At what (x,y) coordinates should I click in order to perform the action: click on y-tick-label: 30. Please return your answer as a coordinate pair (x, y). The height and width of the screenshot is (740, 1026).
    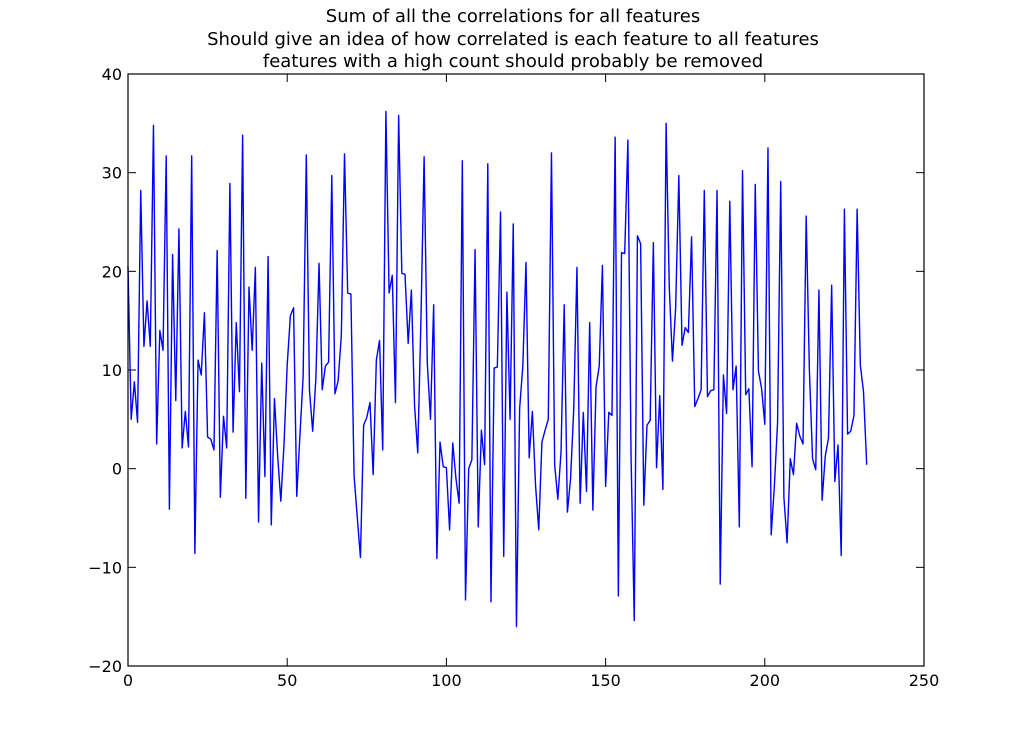
    Looking at the image, I should click on (112, 173).